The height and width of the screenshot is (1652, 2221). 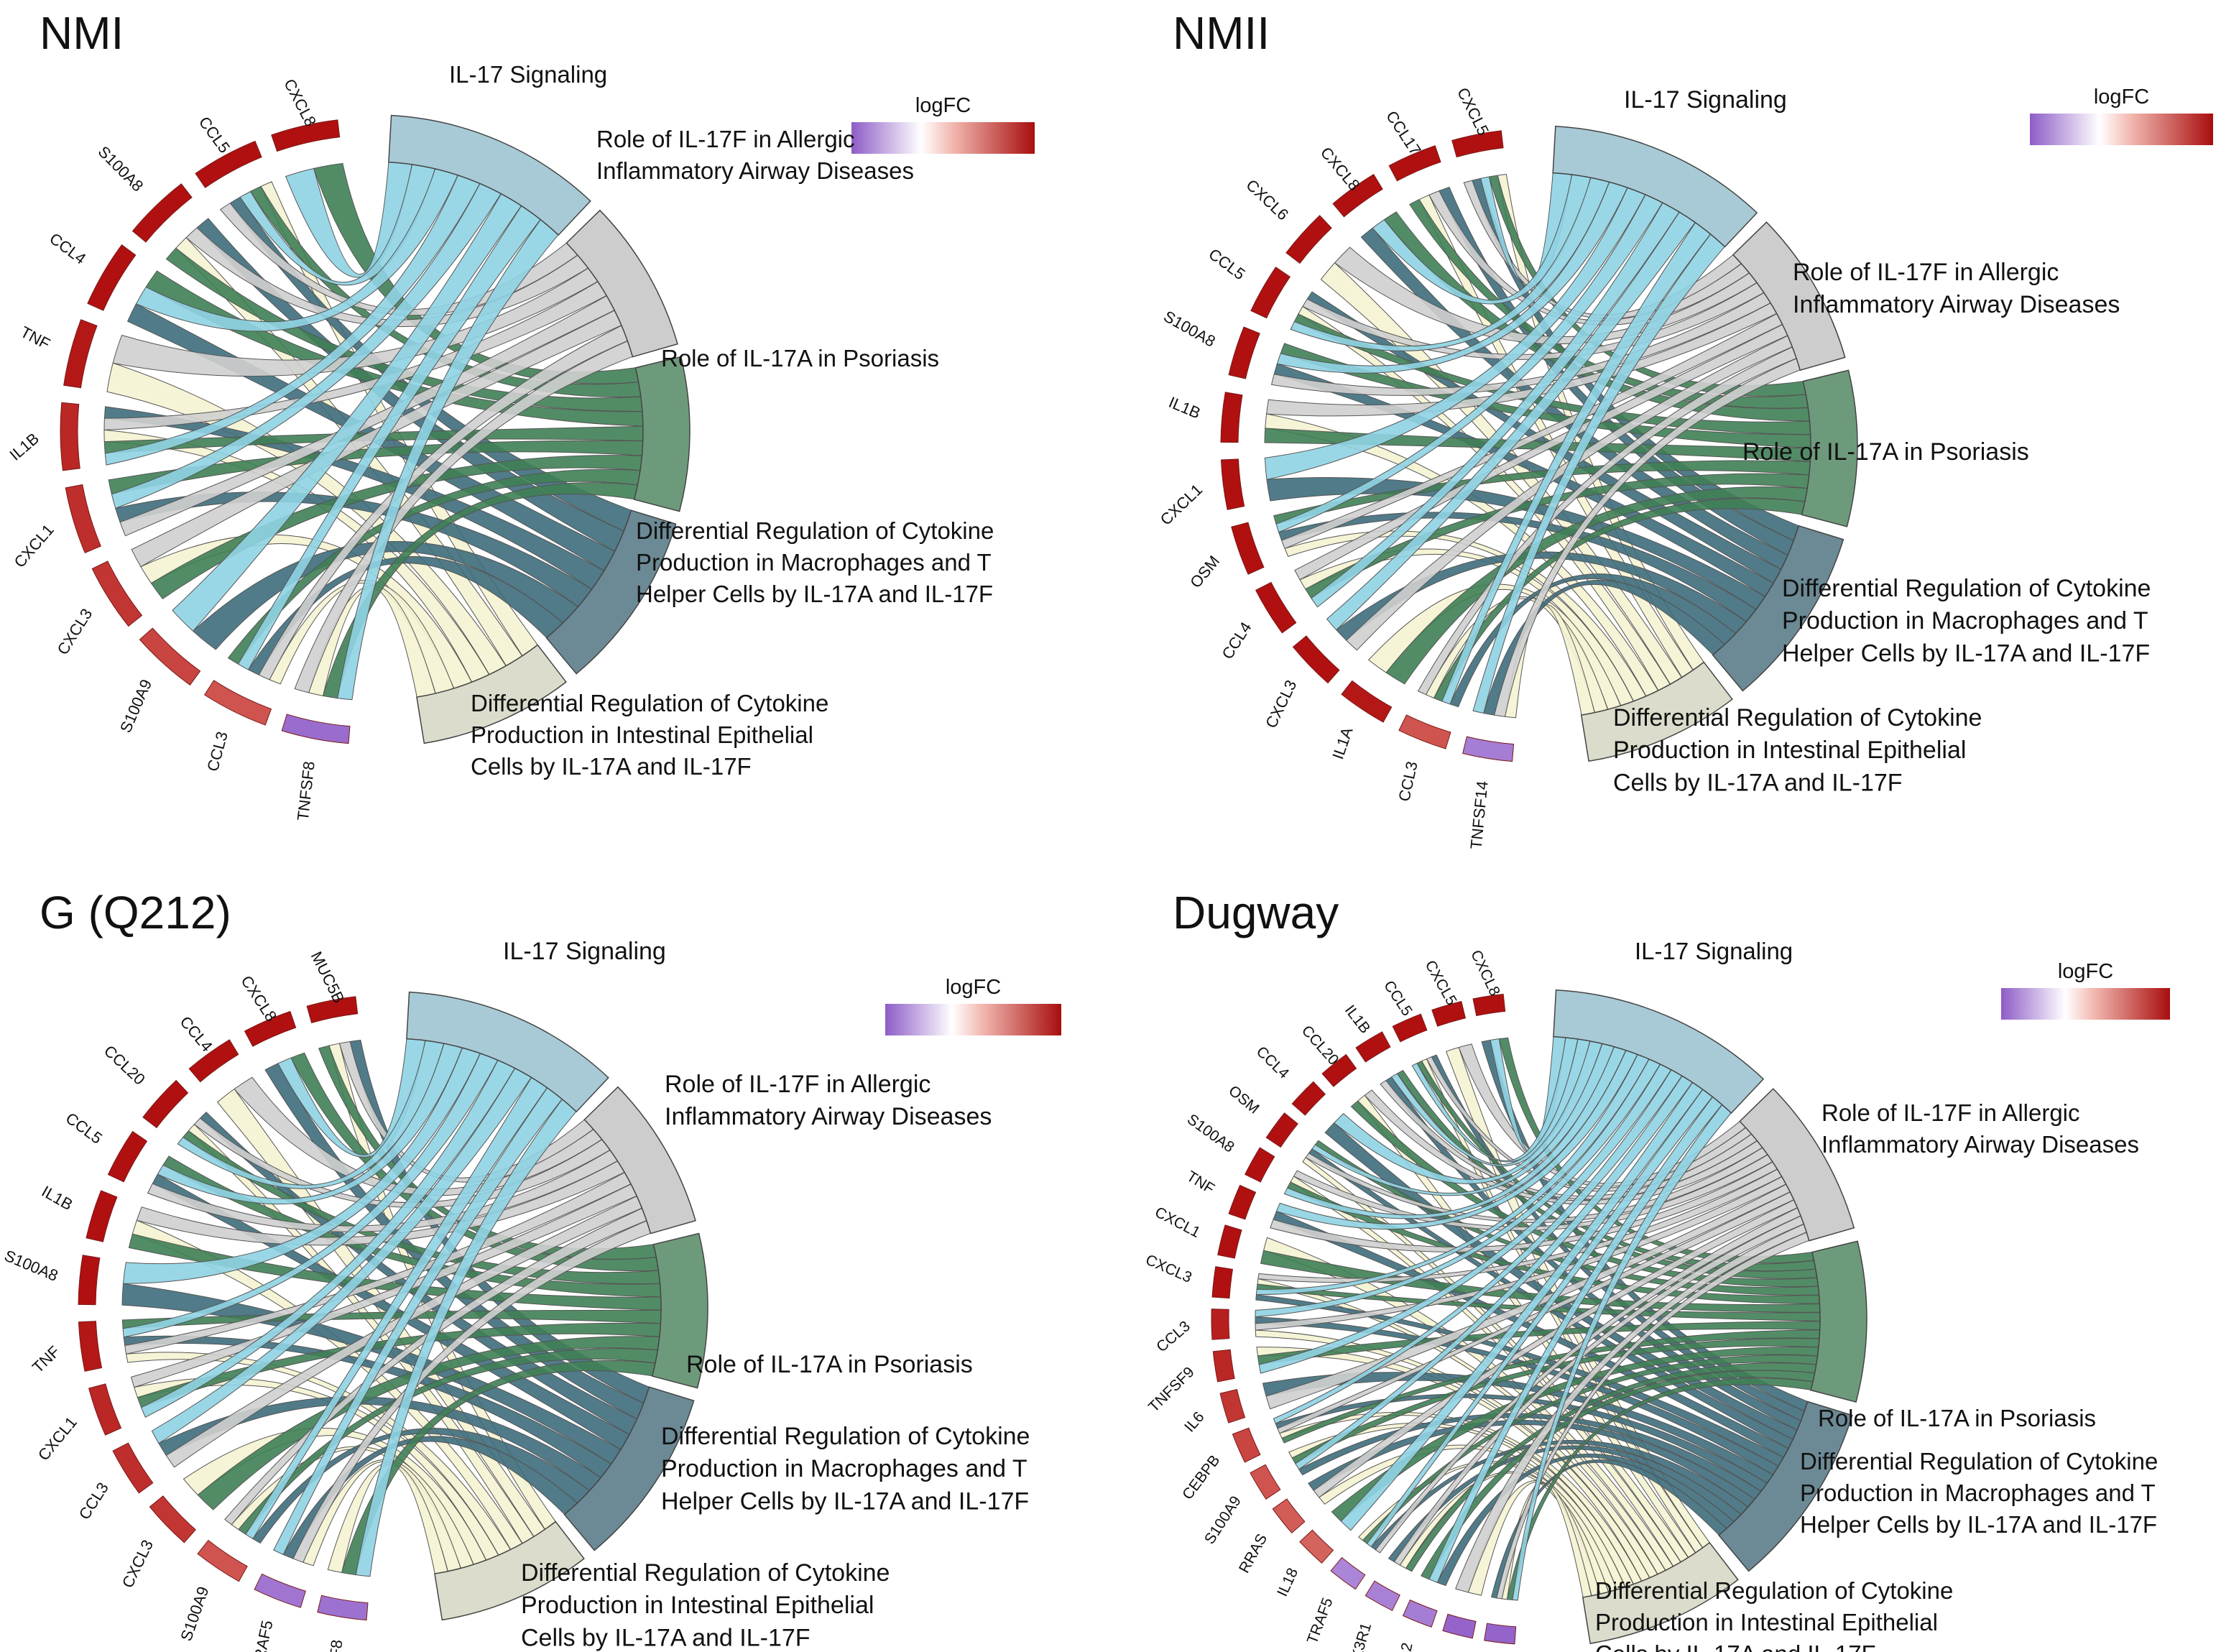 What do you see at coordinates (334, 1645) in the screenshot?
I see `gene-label-tnfsf8: TNFSF8` at bounding box center [334, 1645].